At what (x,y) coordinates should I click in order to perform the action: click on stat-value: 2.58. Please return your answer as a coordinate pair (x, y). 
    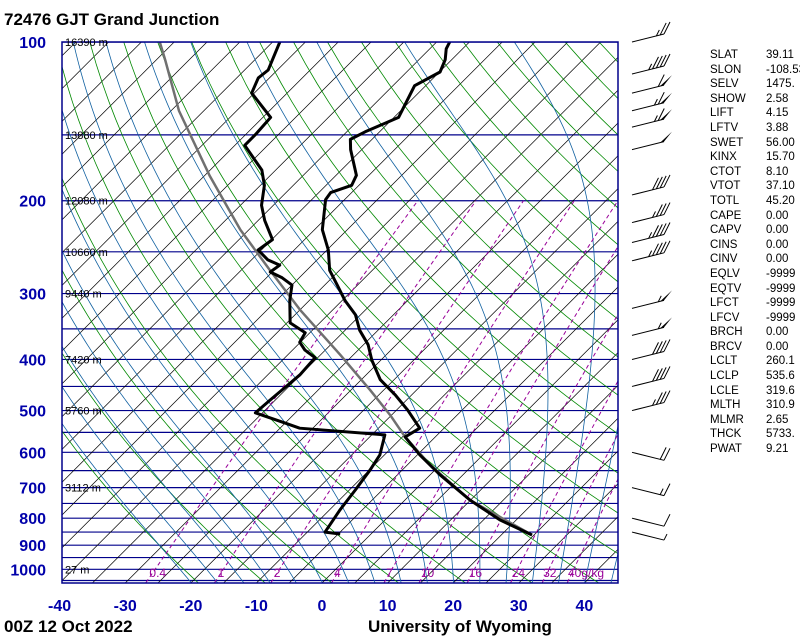
    Looking at the image, I should click on (777, 98).